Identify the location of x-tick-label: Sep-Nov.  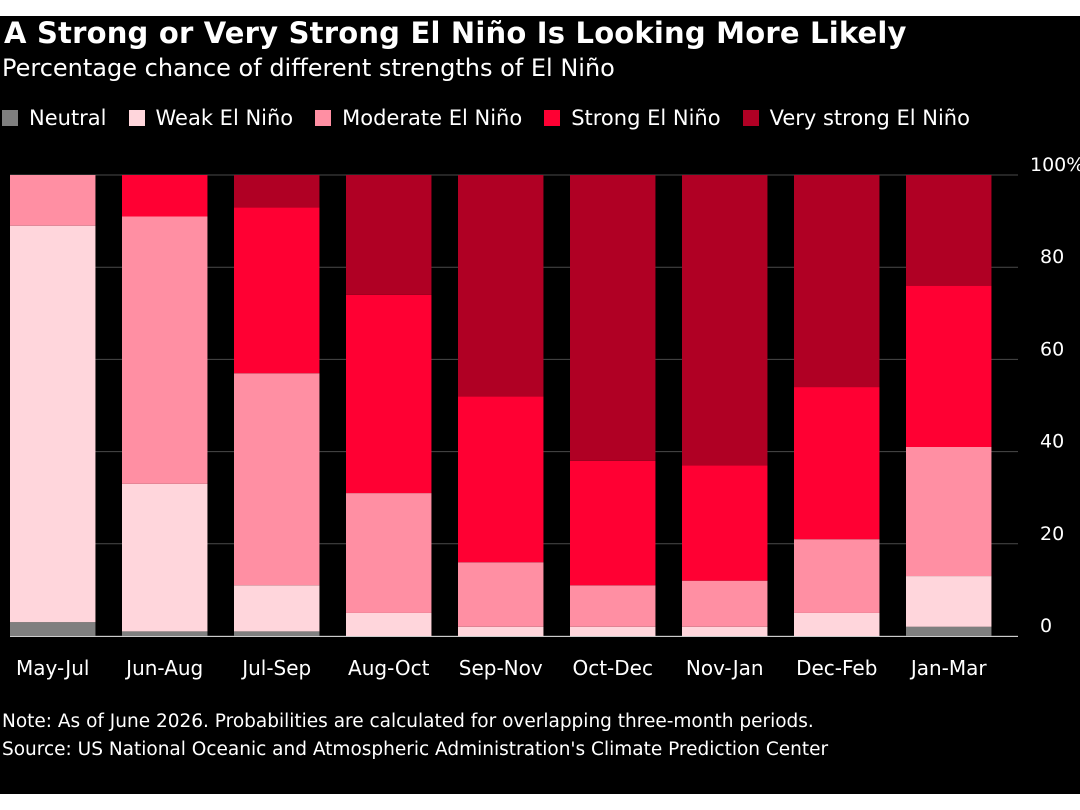
(501, 668).